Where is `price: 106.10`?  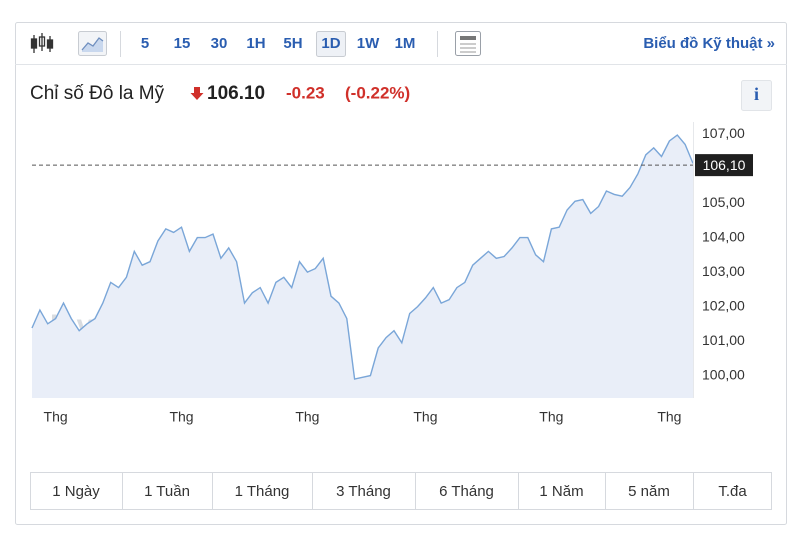 price: 106.10 is located at coordinates (236, 93).